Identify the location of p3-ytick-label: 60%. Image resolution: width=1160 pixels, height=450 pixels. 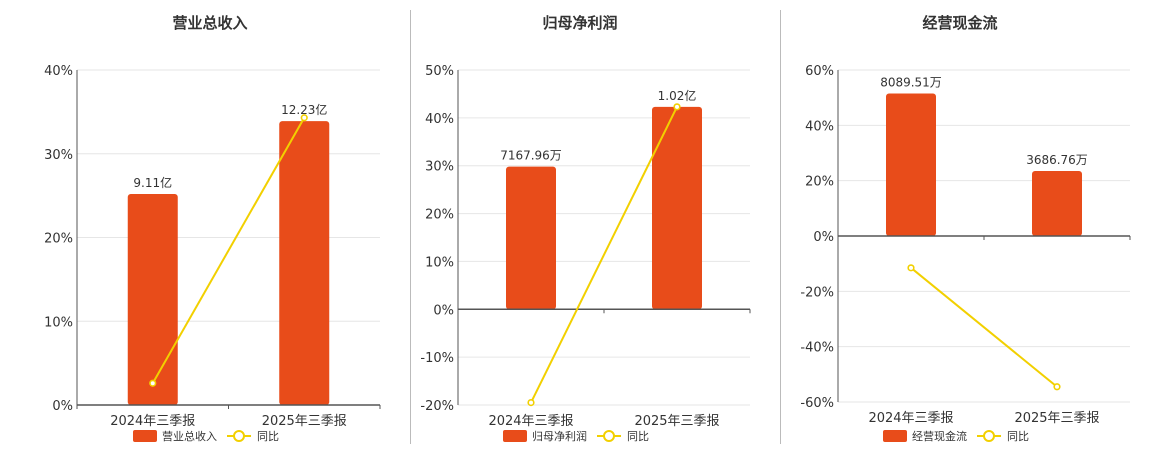
(819, 71).